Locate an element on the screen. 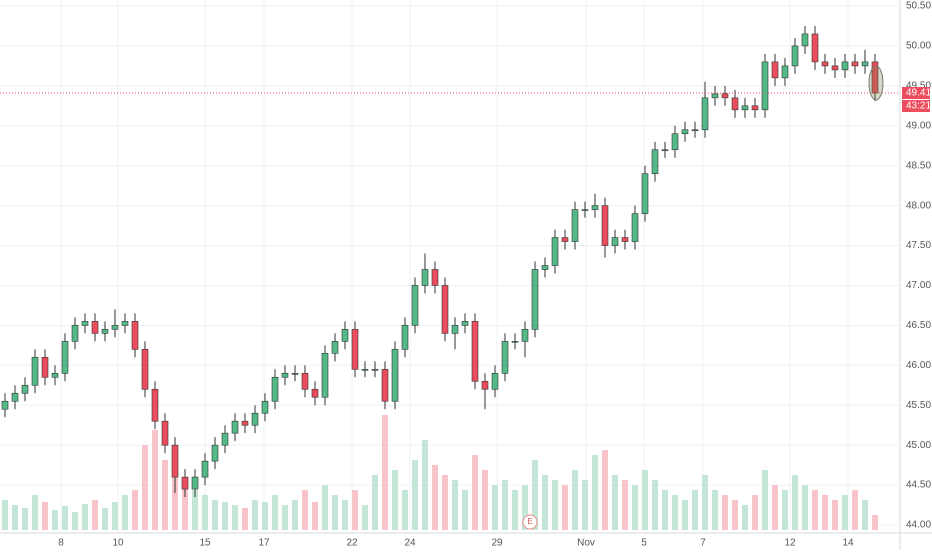 Image resolution: width=932 pixels, height=555 pixels. x-tick-label: 5 is located at coordinates (644, 543).